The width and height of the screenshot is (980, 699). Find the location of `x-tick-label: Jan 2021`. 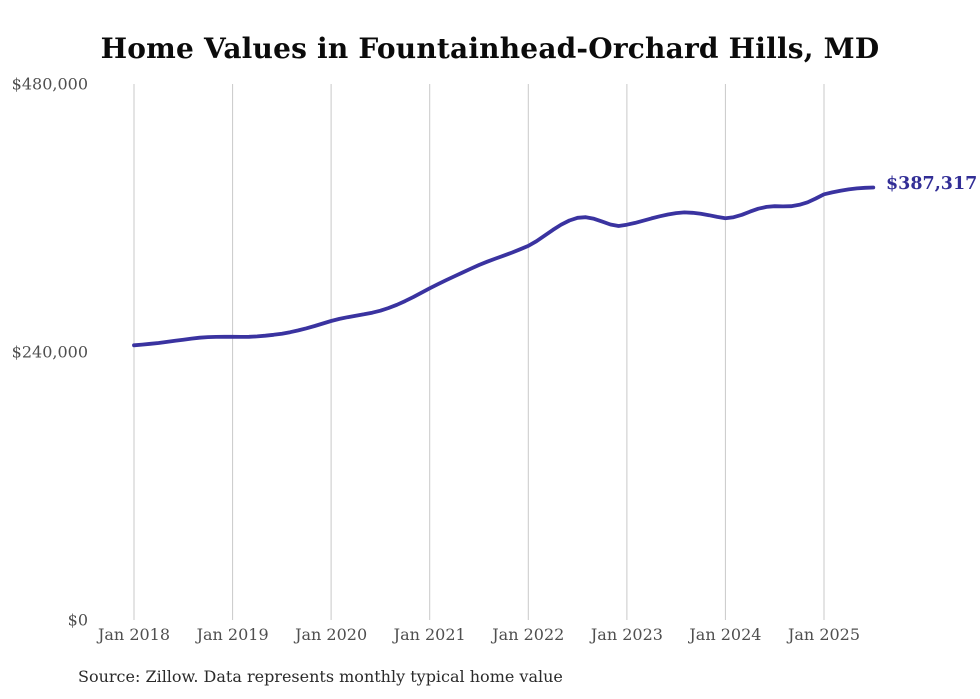

x-tick-label: Jan 2021 is located at coordinates (429, 634).